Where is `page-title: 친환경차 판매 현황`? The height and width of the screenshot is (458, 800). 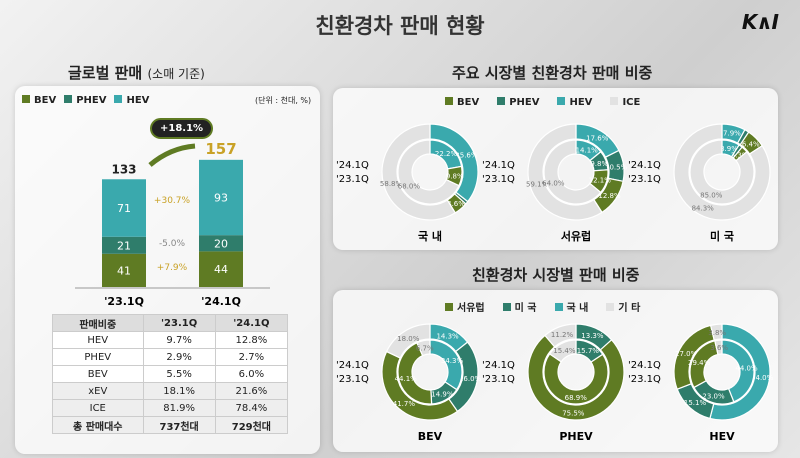
page-title: 친환경차 판매 현황 is located at coordinates (400, 26).